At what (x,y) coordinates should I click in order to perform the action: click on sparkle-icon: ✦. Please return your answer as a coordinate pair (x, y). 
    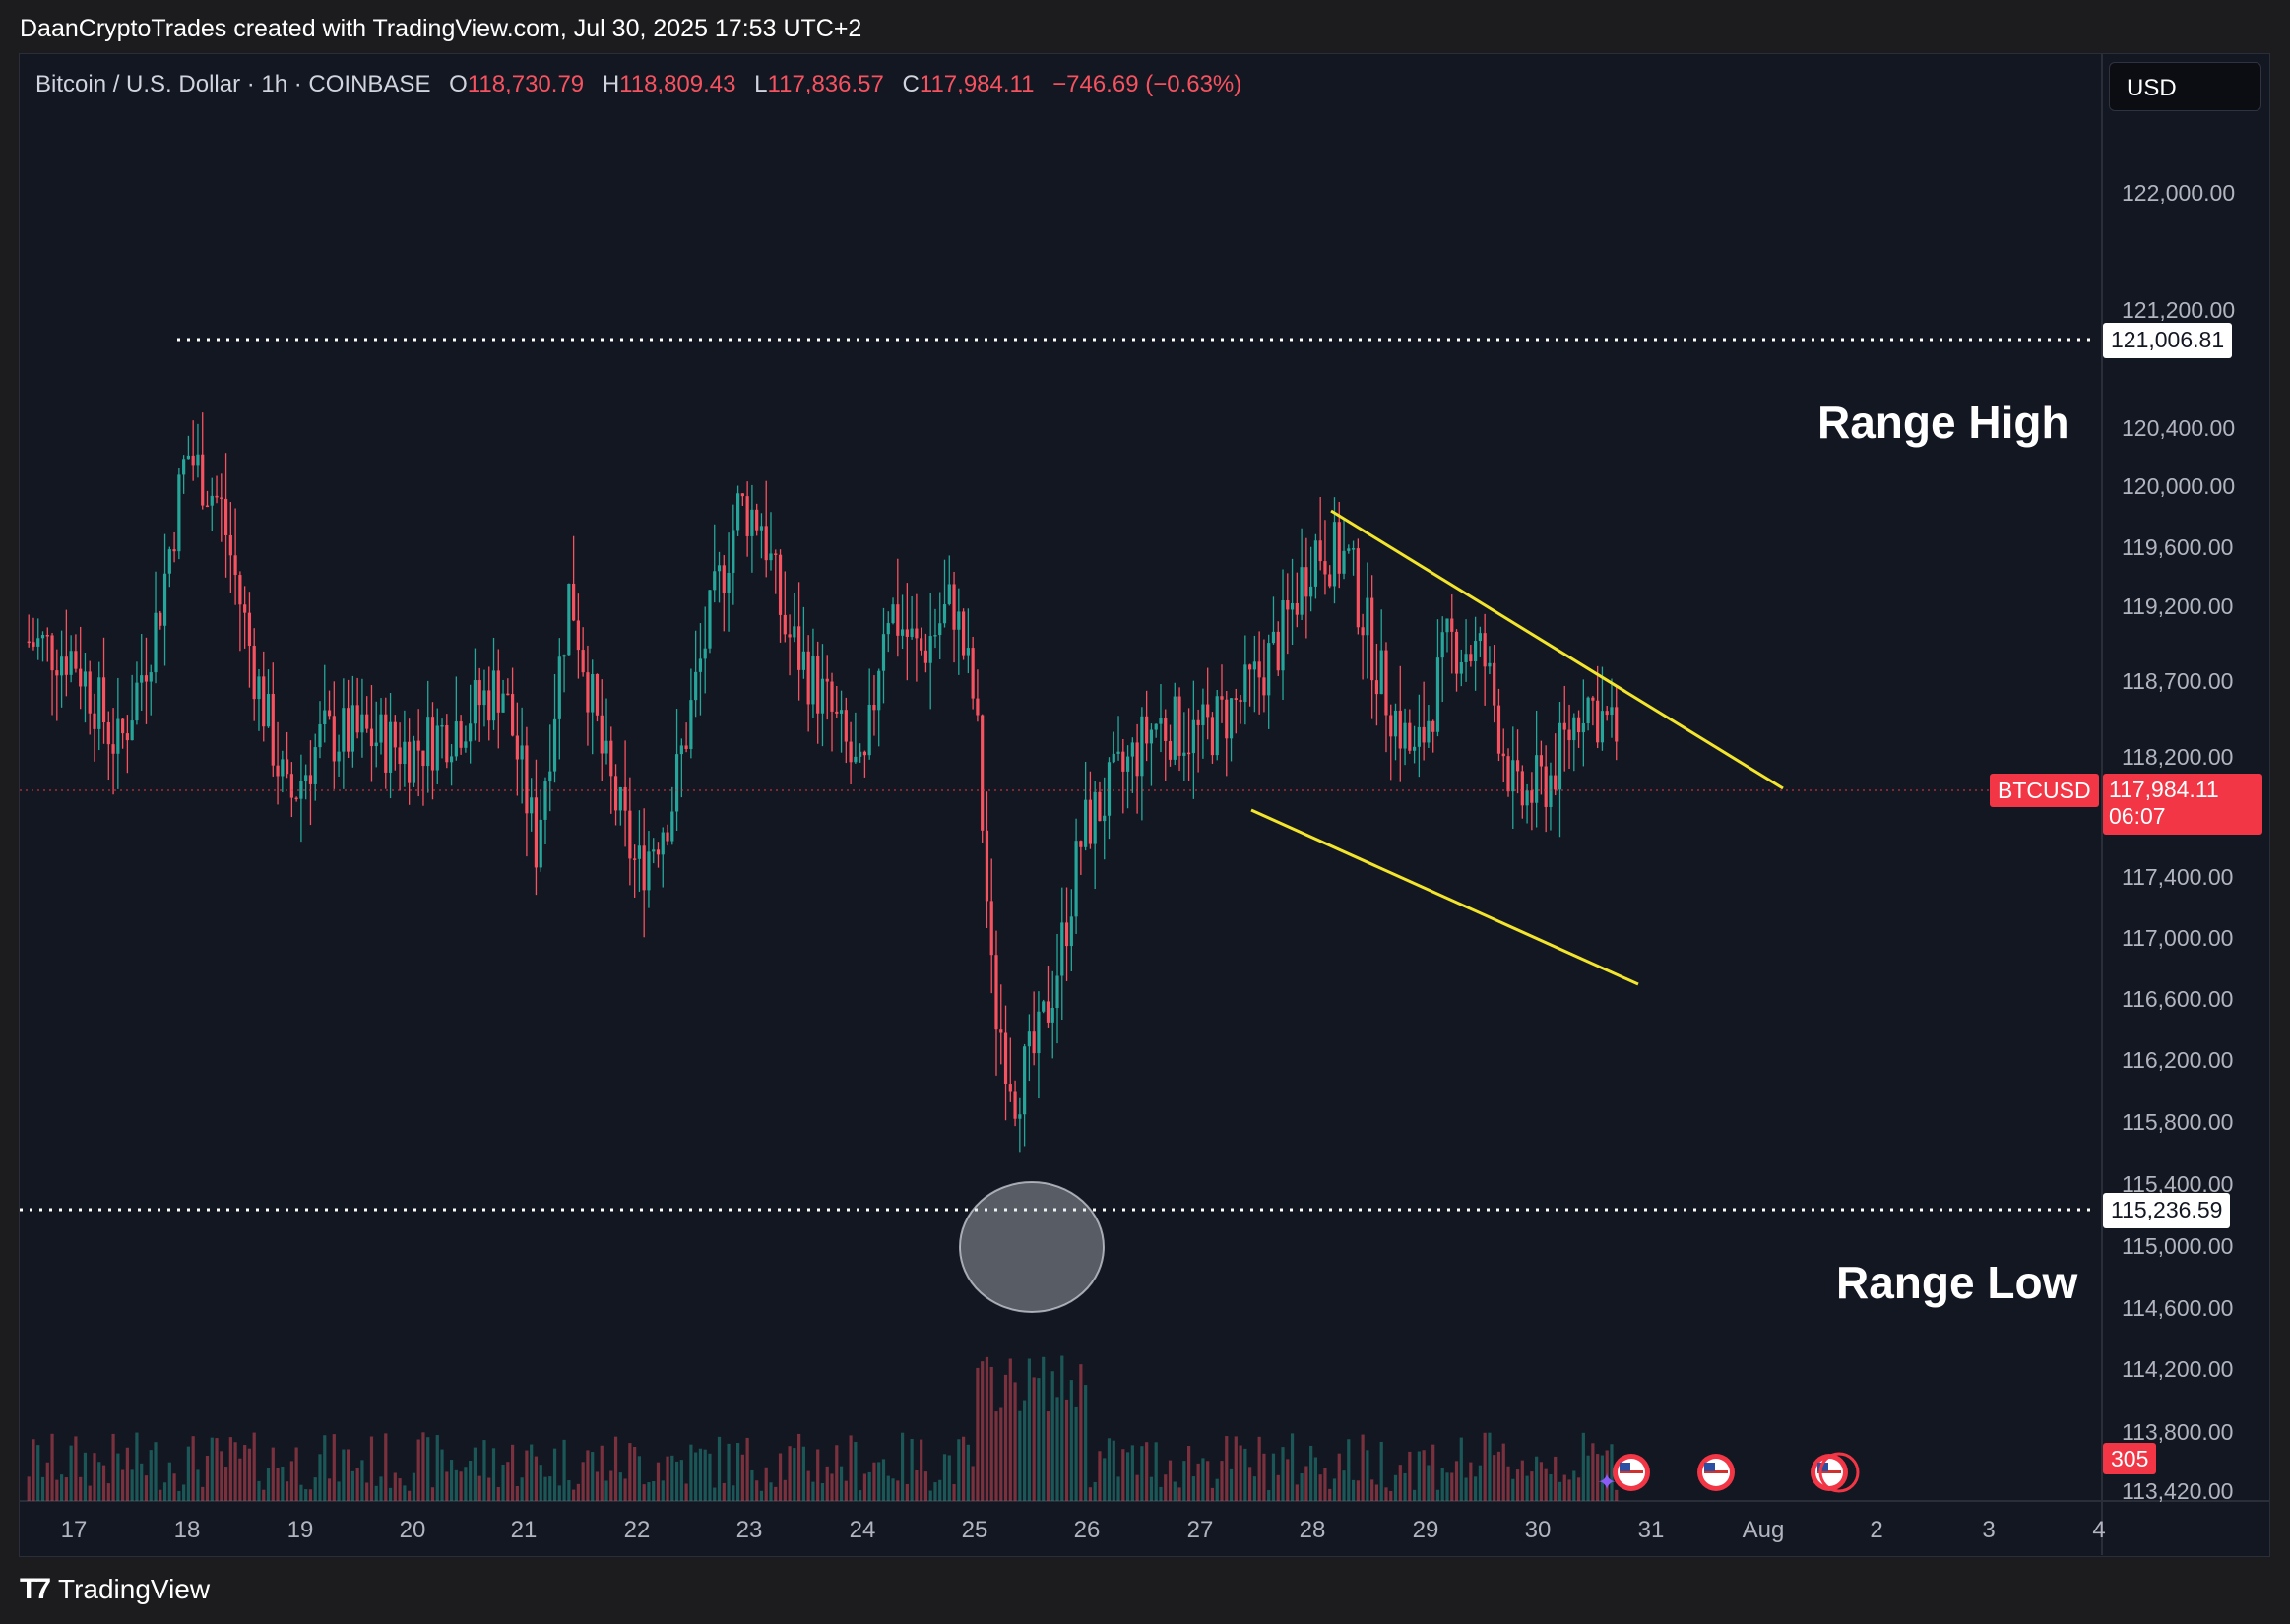
    Looking at the image, I should click on (1607, 1482).